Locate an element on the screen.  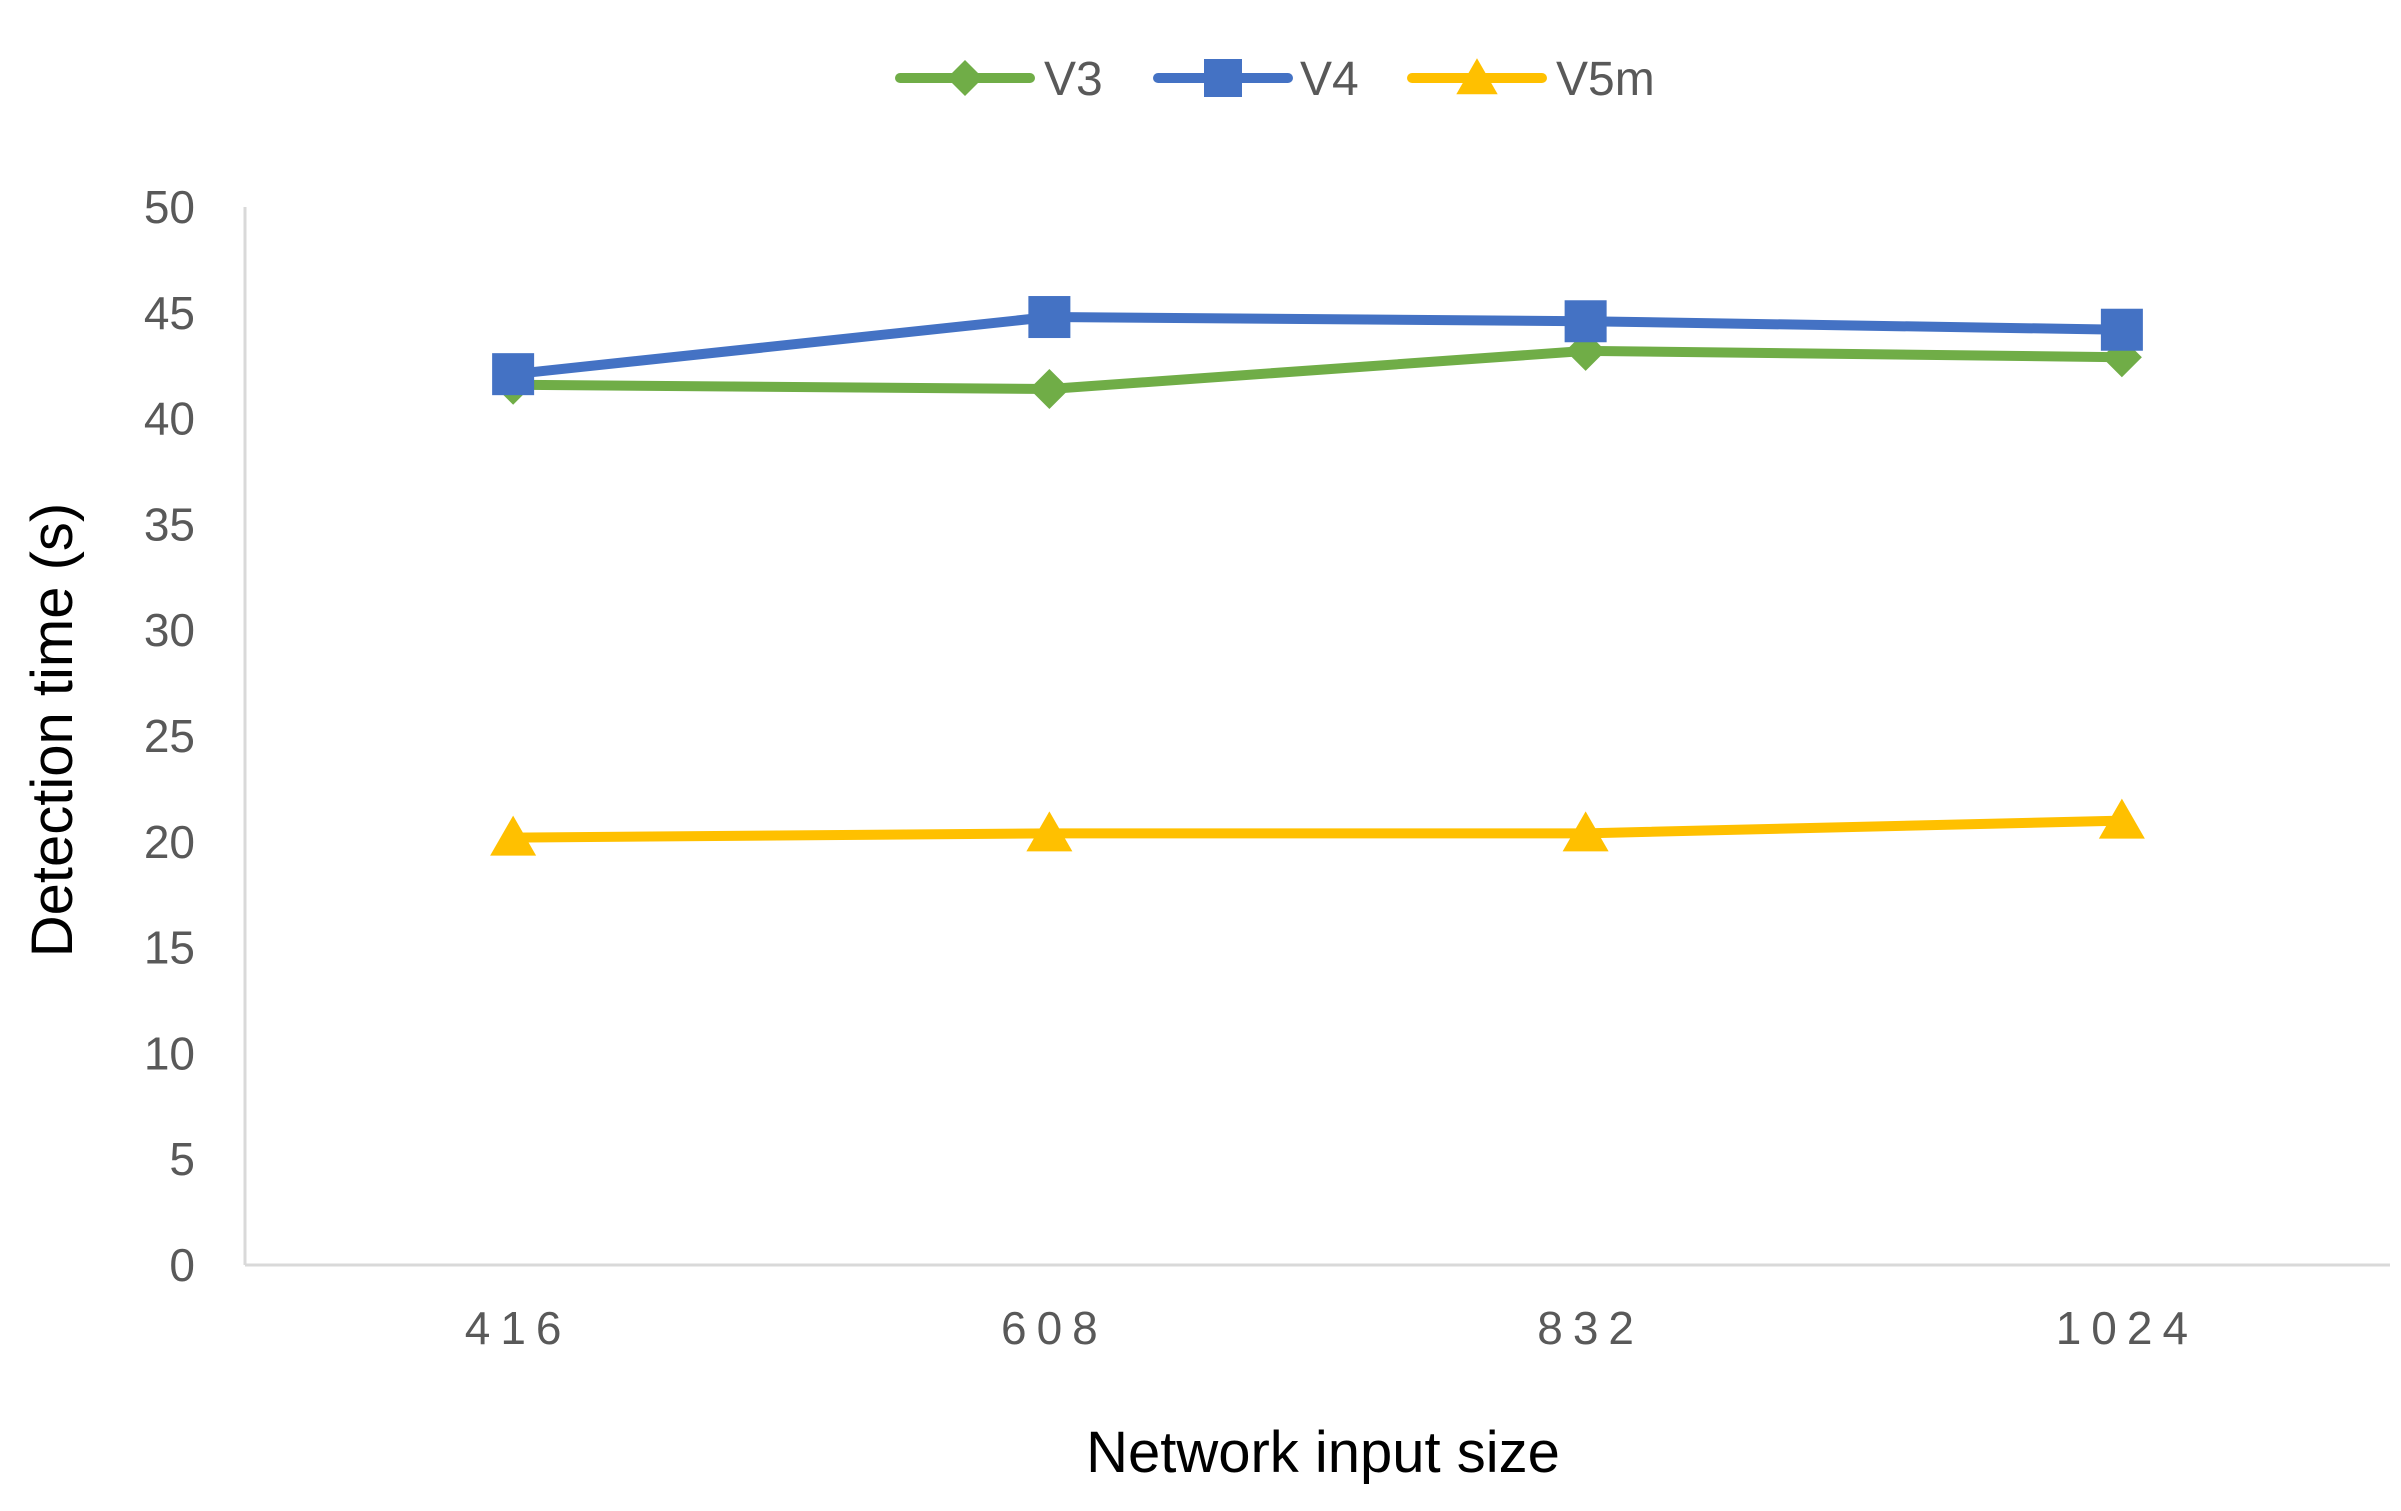
y-axis-ticks: 0 5 10 15 20 25 30 35 40 45 50 is located at coordinates (169, 736).